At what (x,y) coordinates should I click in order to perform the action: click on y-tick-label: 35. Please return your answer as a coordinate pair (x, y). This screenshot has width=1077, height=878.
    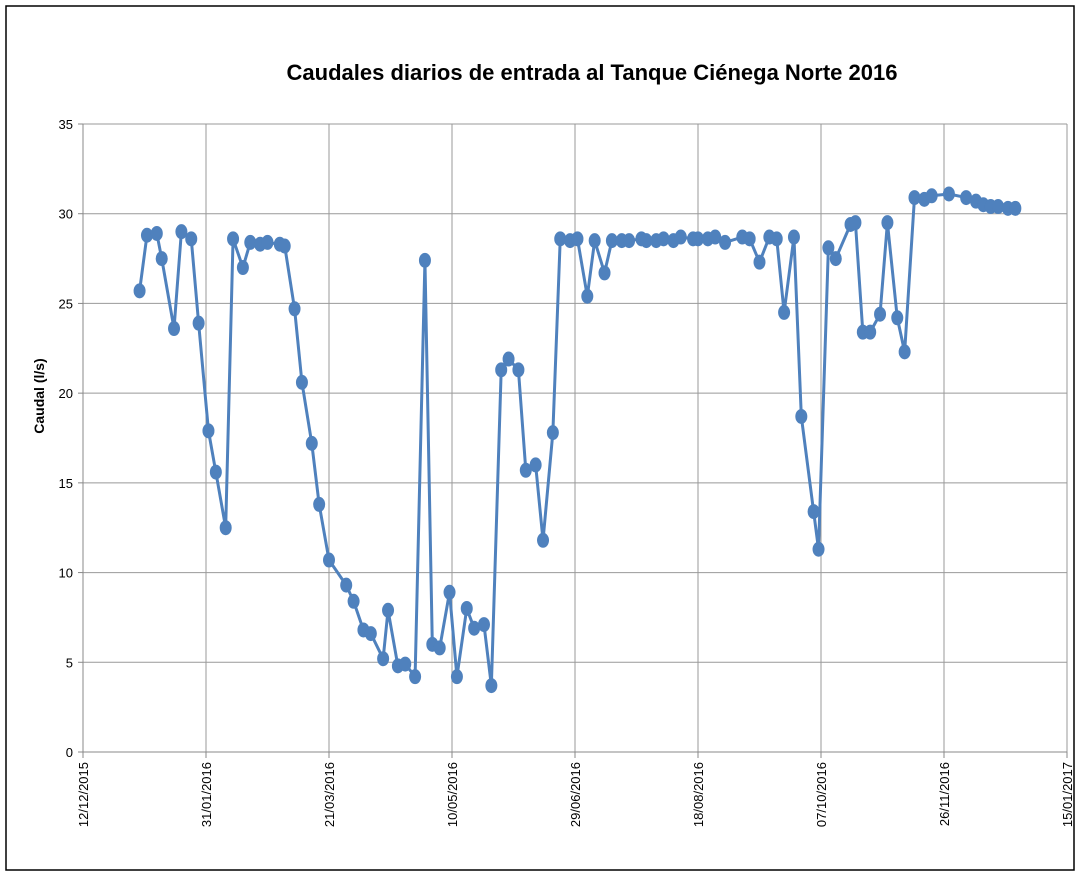
    Looking at the image, I should click on (66, 124).